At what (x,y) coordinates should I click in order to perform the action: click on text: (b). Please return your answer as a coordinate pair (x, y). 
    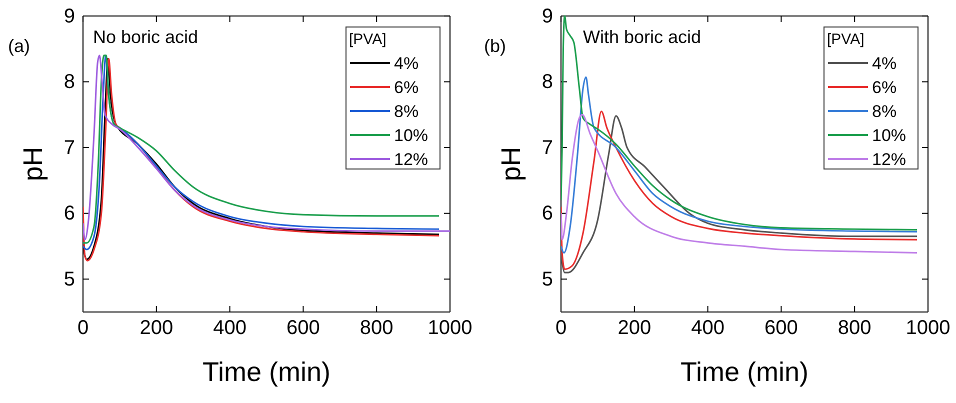
    Looking at the image, I should click on (495, 46).